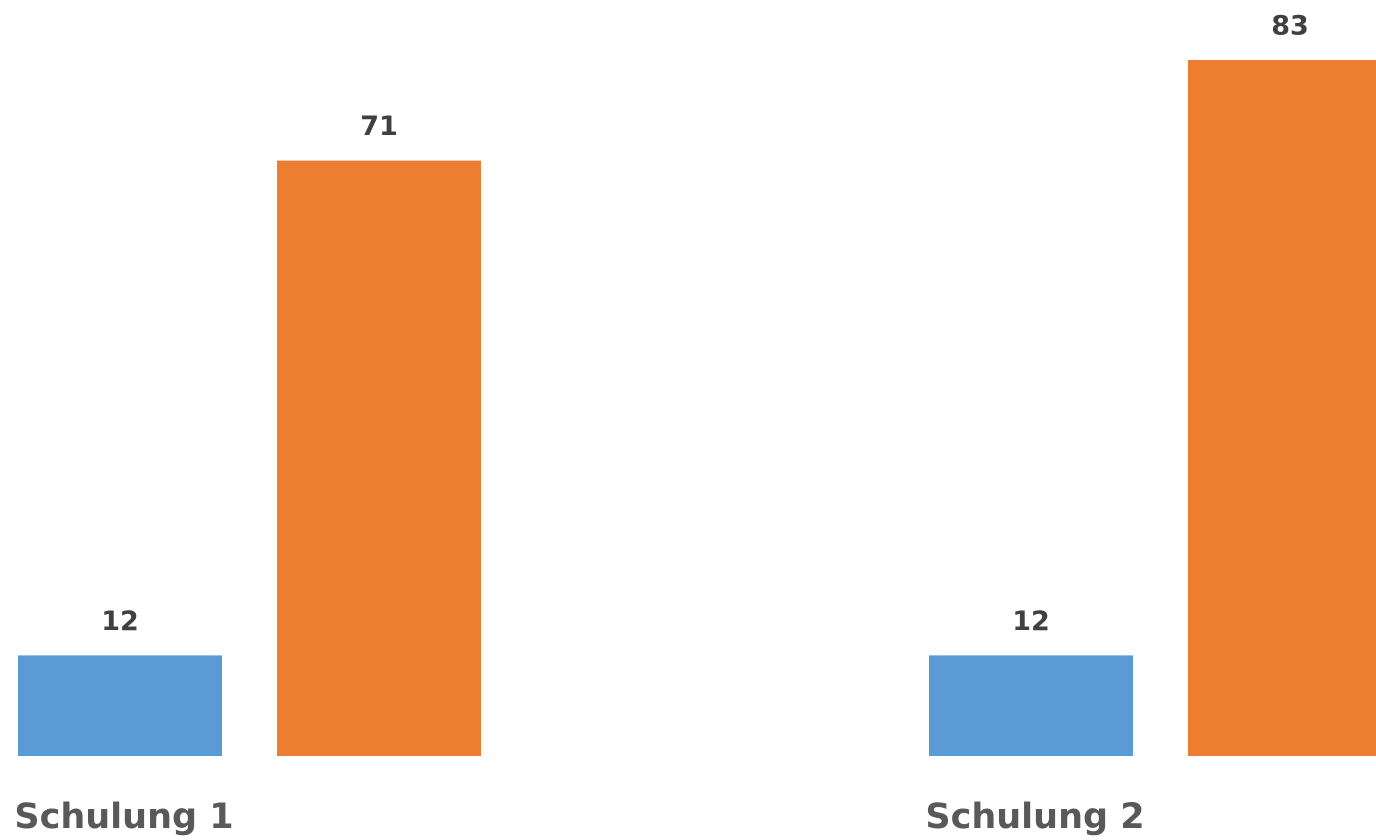 The width and height of the screenshot is (1376, 840). What do you see at coordinates (123, 817) in the screenshot?
I see `category-label: Schulung 1` at bounding box center [123, 817].